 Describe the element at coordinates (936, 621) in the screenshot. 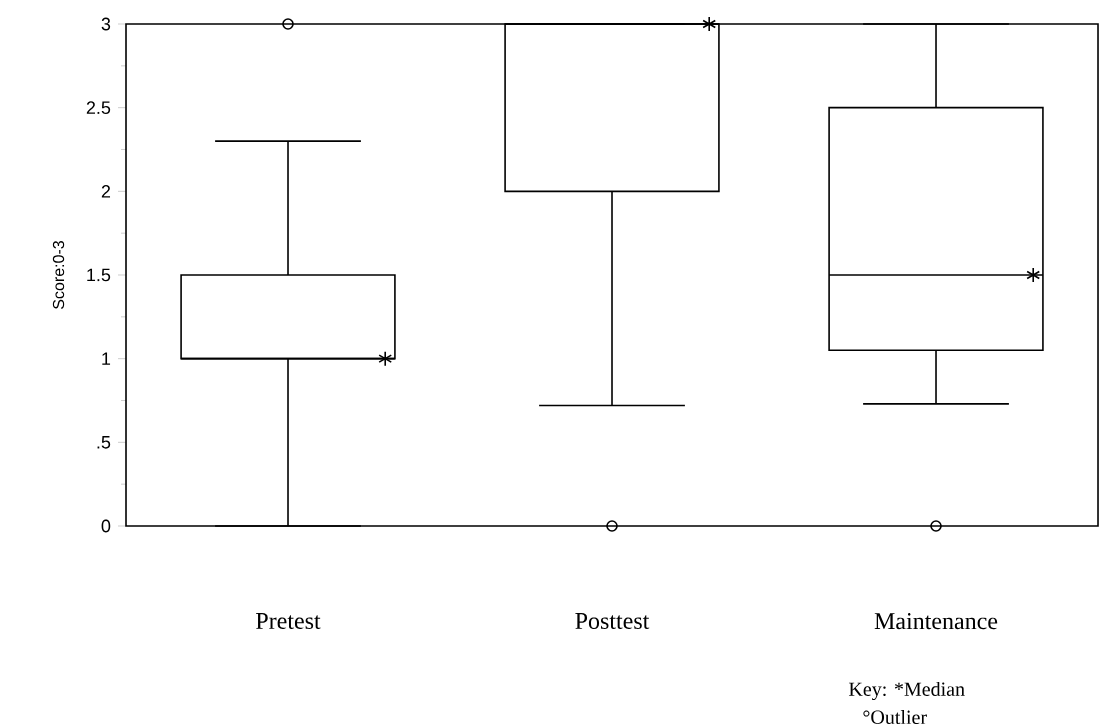

I see `x-tick-label: Maintenance` at that location.